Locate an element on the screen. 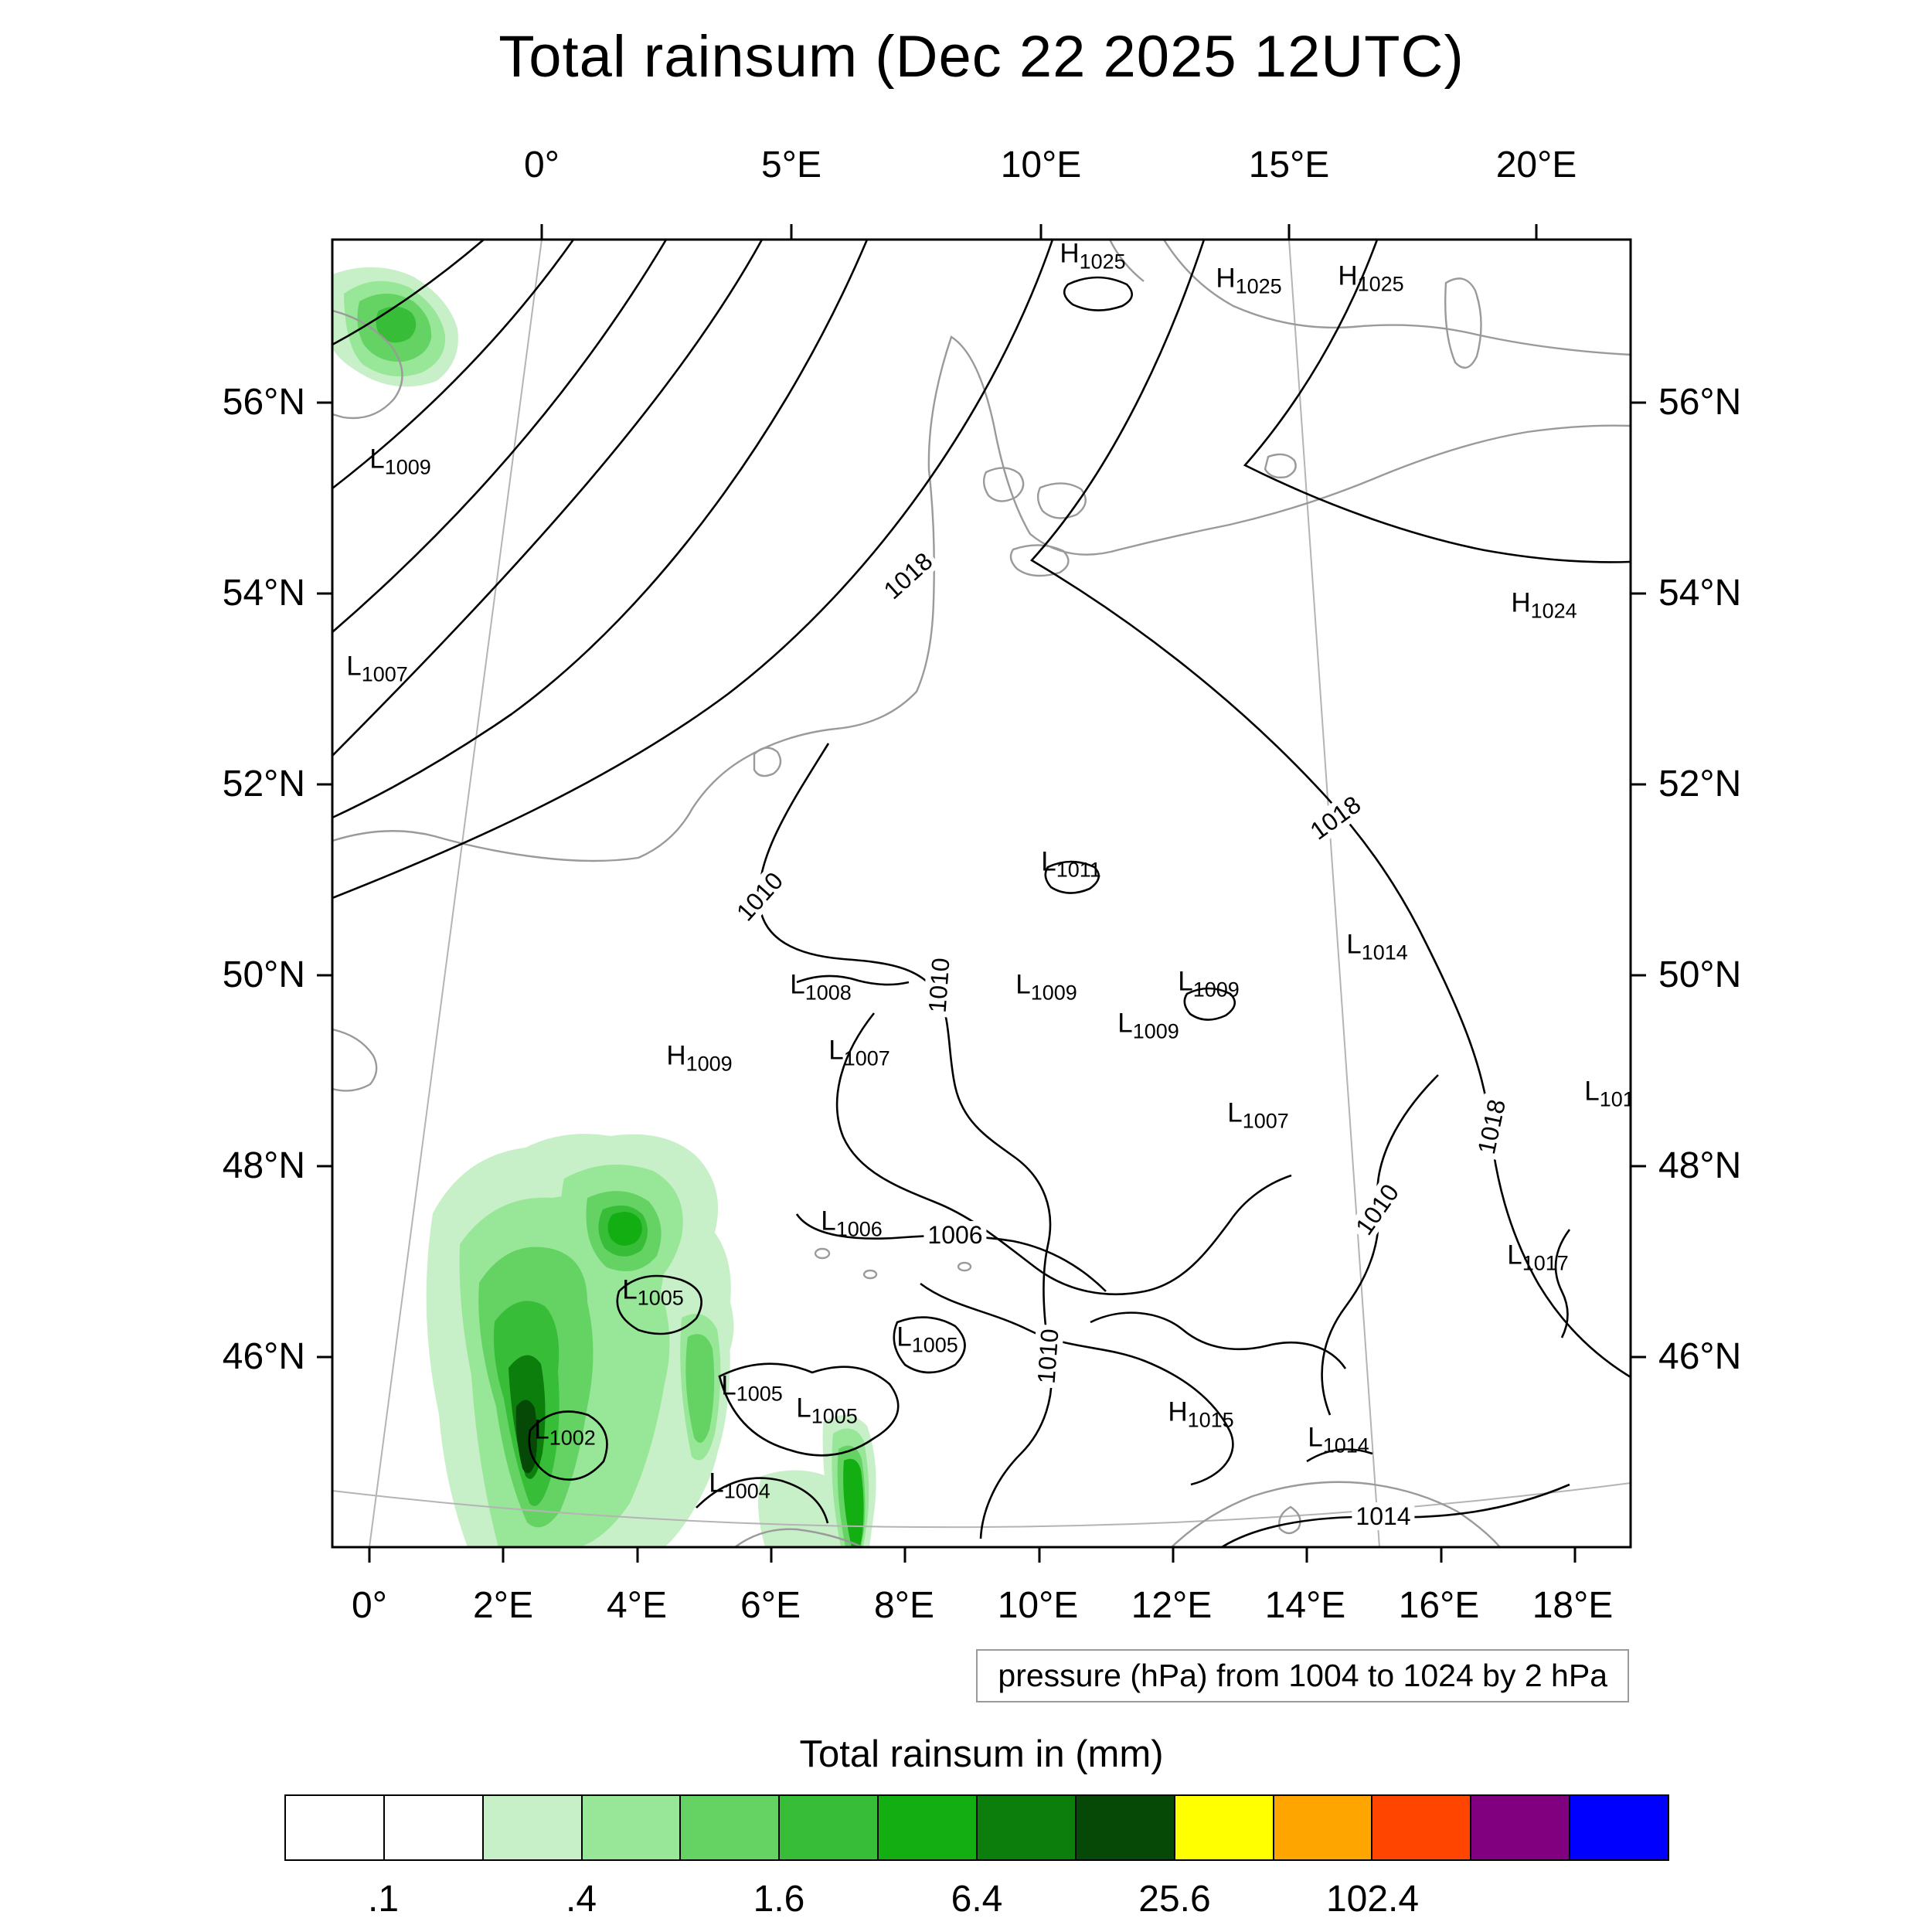 The height and width of the screenshot is (1932, 1932). axis-label-right: 56°N is located at coordinates (1700, 403).